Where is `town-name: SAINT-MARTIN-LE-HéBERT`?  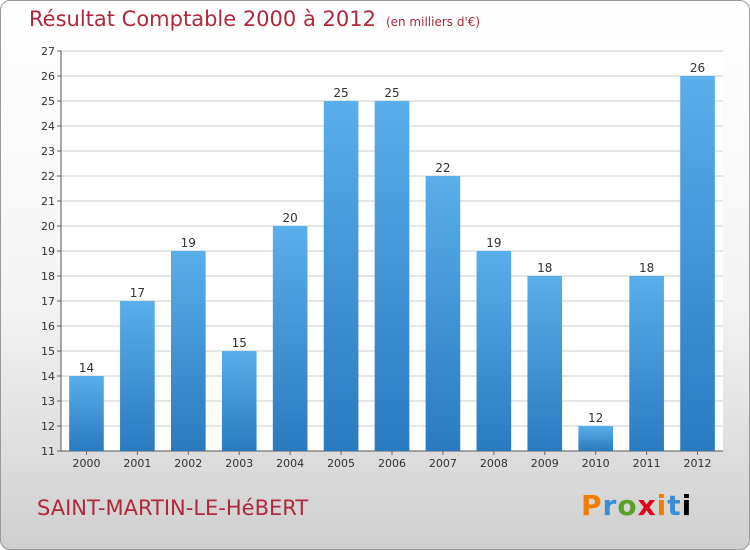
town-name: SAINT-MARTIN-LE-HéBERT is located at coordinates (173, 508).